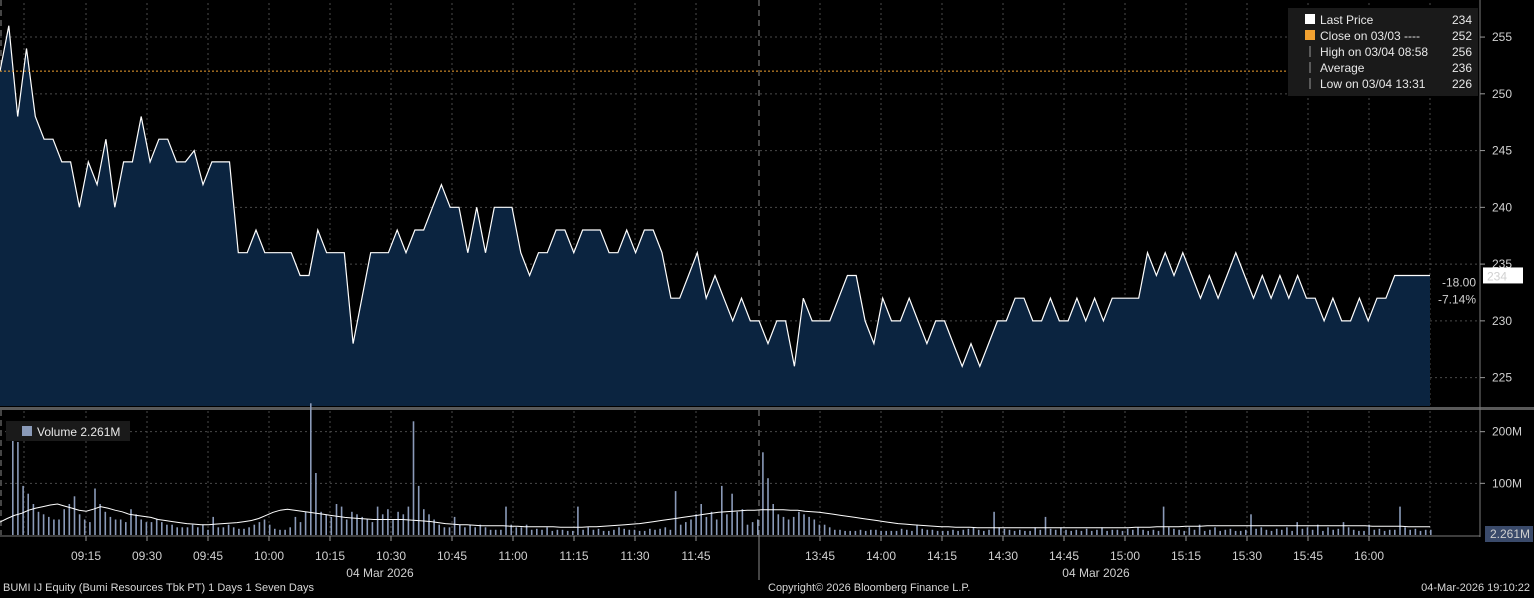  Describe the element at coordinates (1507, 483) in the screenshot. I see `volume-tick-label: 100M` at that location.